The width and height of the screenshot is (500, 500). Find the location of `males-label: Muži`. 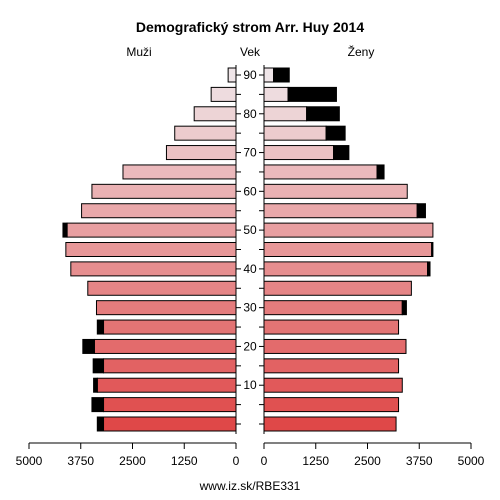

males-label: Muži is located at coordinates (138, 52).